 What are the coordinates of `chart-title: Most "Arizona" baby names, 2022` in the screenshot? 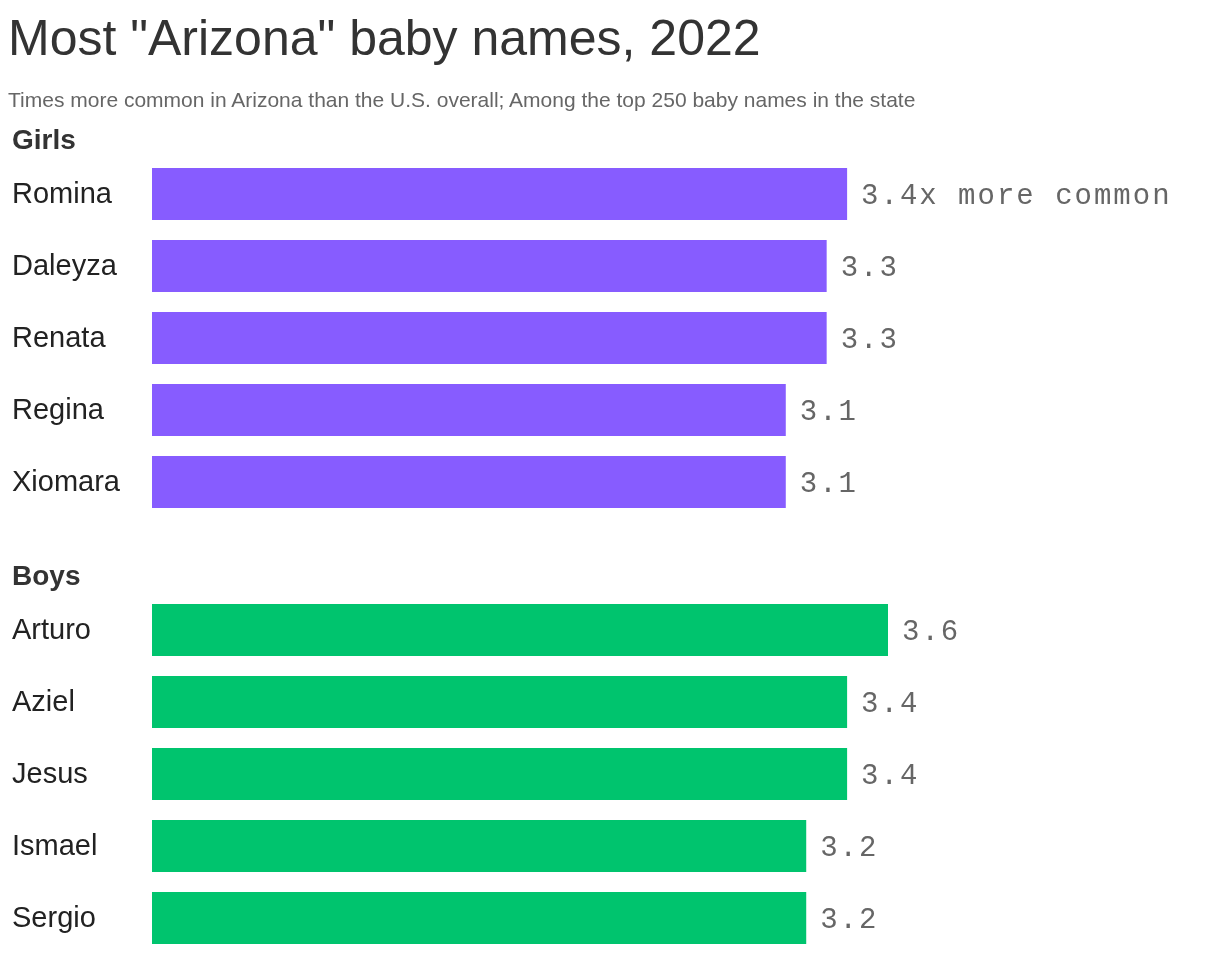 It's located at (385, 38).